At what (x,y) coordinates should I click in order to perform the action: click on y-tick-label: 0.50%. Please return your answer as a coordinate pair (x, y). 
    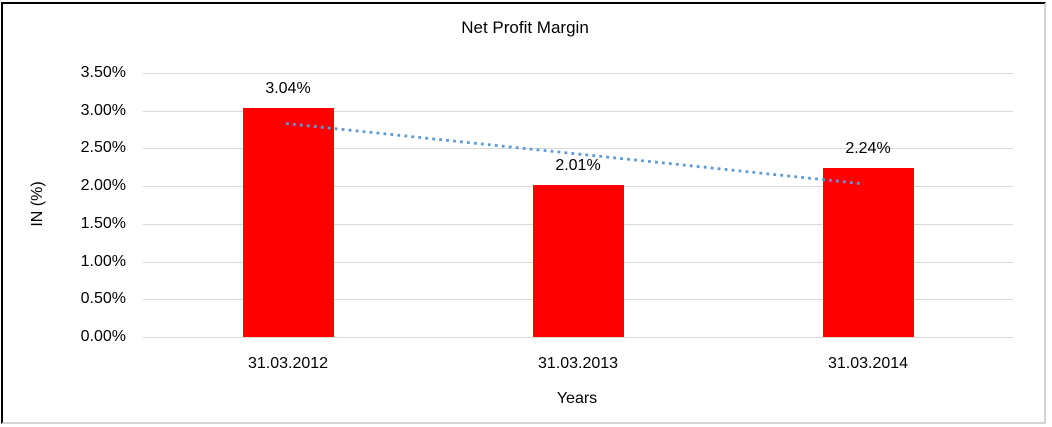
    Looking at the image, I should click on (103, 299).